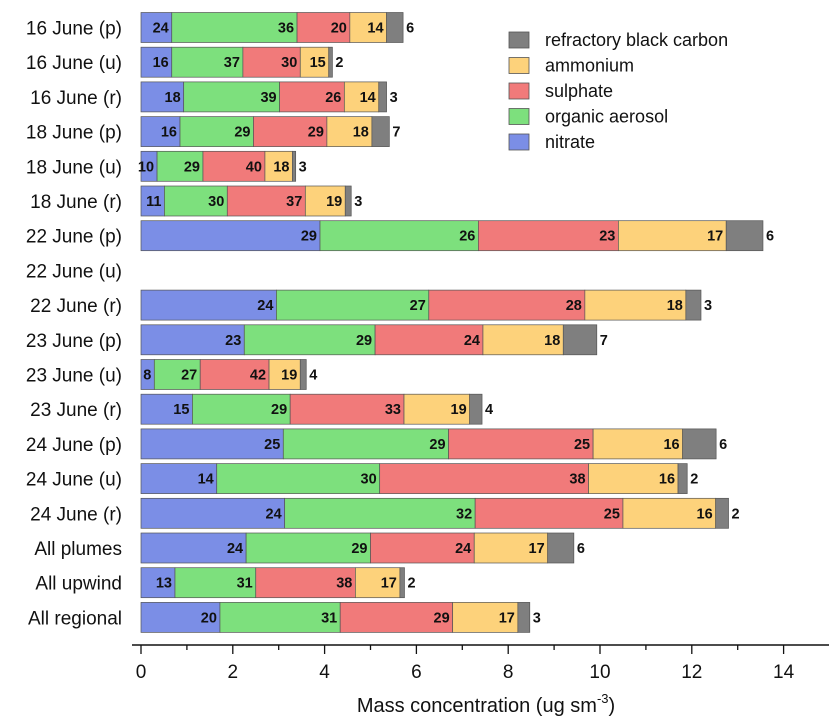  What do you see at coordinates (410, 29) in the screenshot?
I see `data-label-refractory-black-carbon: 6` at bounding box center [410, 29].